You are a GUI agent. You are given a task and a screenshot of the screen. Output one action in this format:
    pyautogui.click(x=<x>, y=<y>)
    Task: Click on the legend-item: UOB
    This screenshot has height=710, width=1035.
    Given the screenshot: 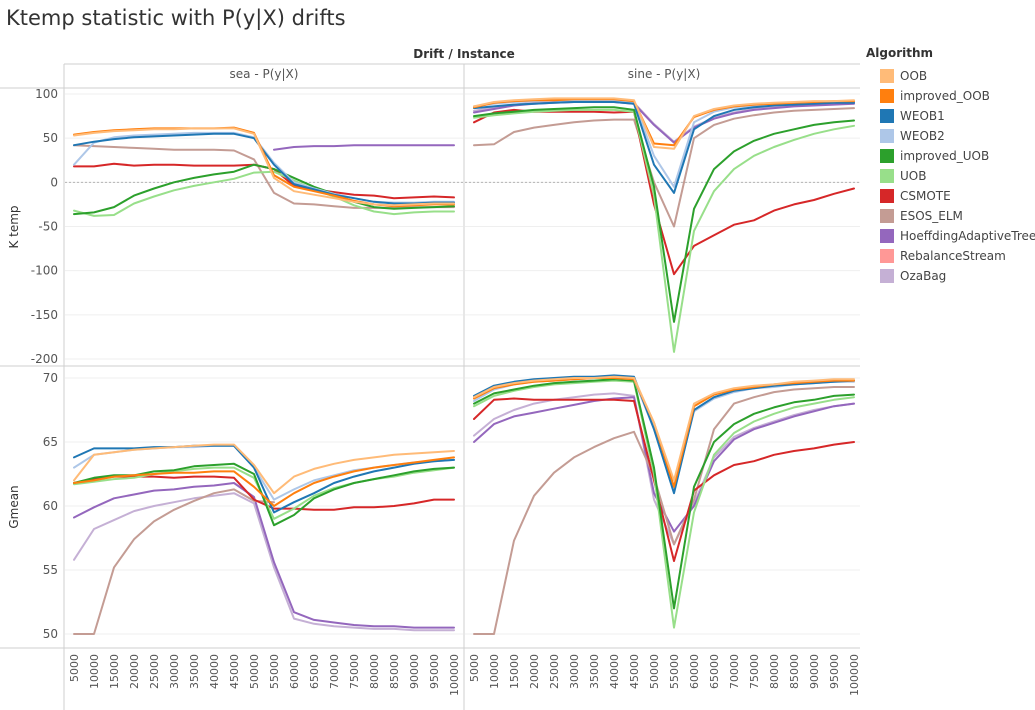 What is the action you would take?
    pyautogui.click(x=950, y=176)
    